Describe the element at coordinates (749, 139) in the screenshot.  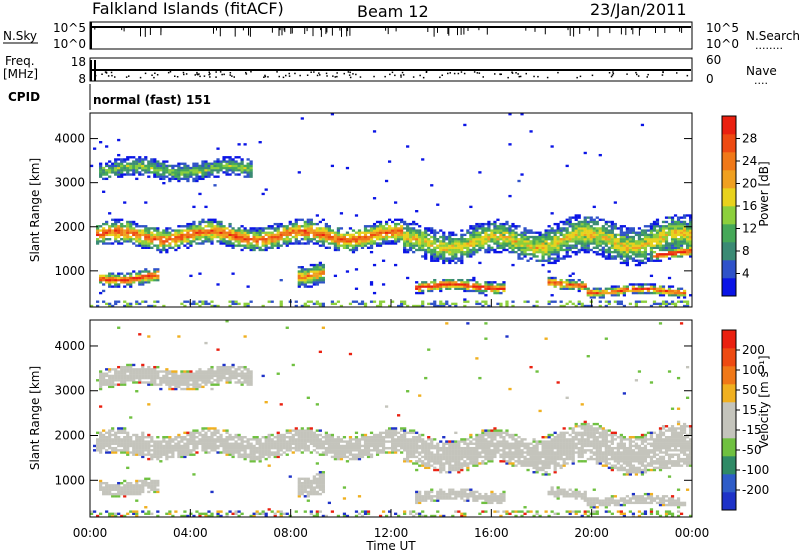
I see `colorbar-tick-label: 28` at that location.